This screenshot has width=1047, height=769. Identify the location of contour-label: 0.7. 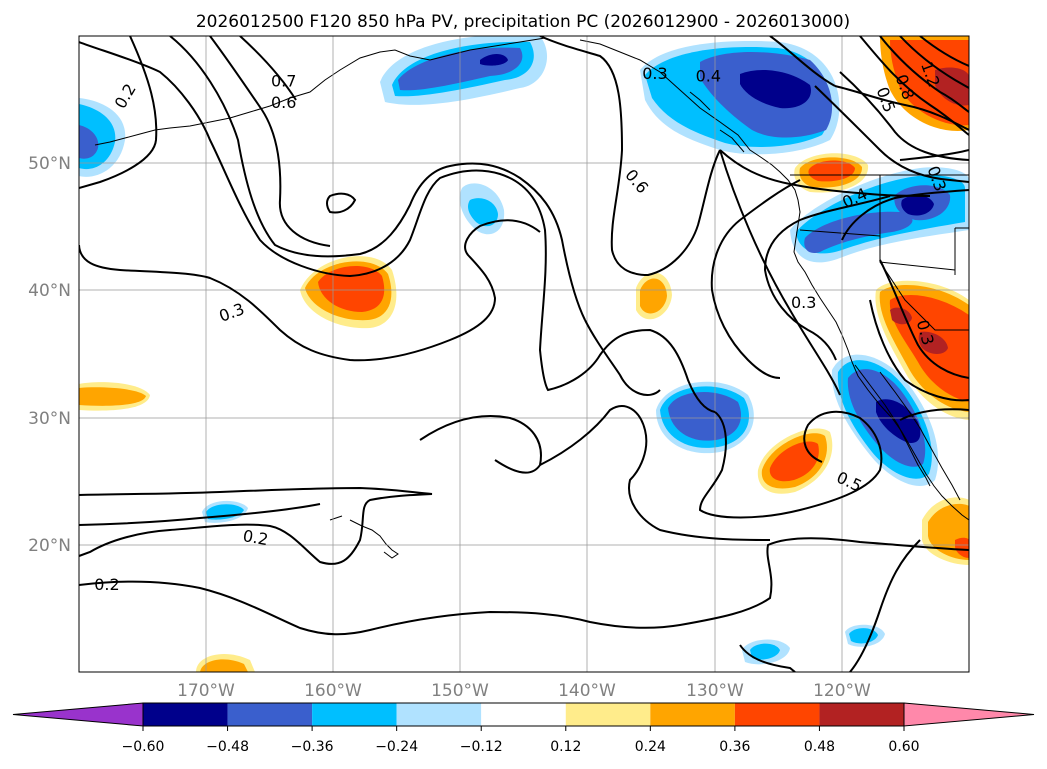
(283, 81).